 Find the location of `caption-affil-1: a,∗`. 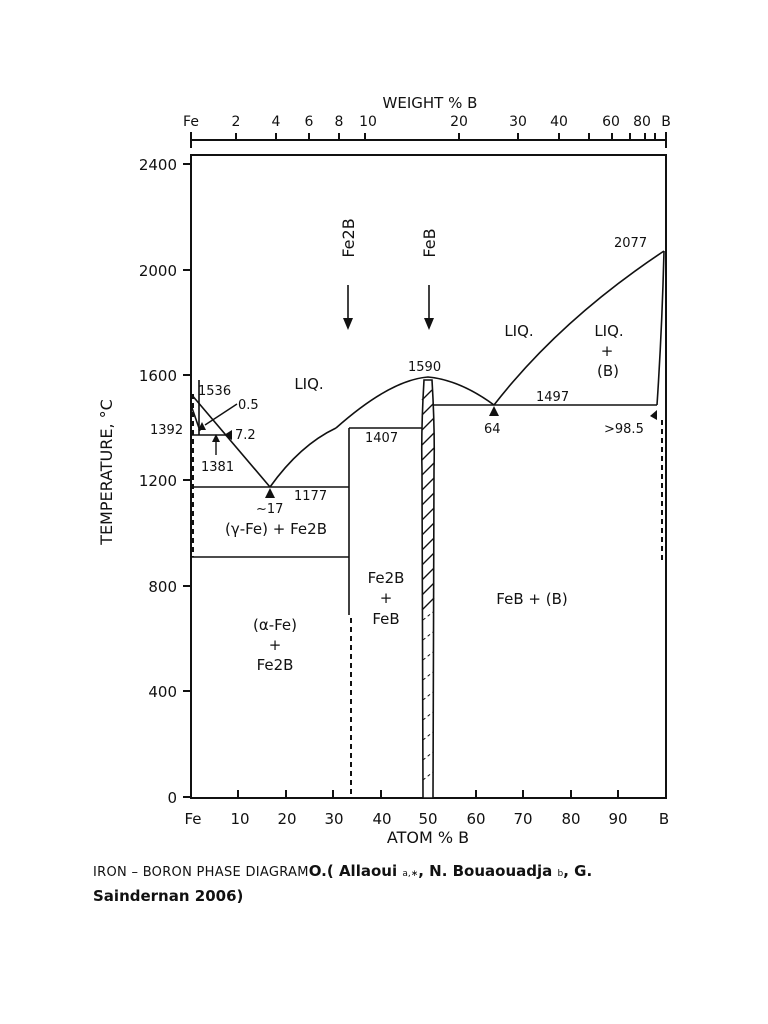

caption-affil-1: a,∗ is located at coordinates (410, 874).